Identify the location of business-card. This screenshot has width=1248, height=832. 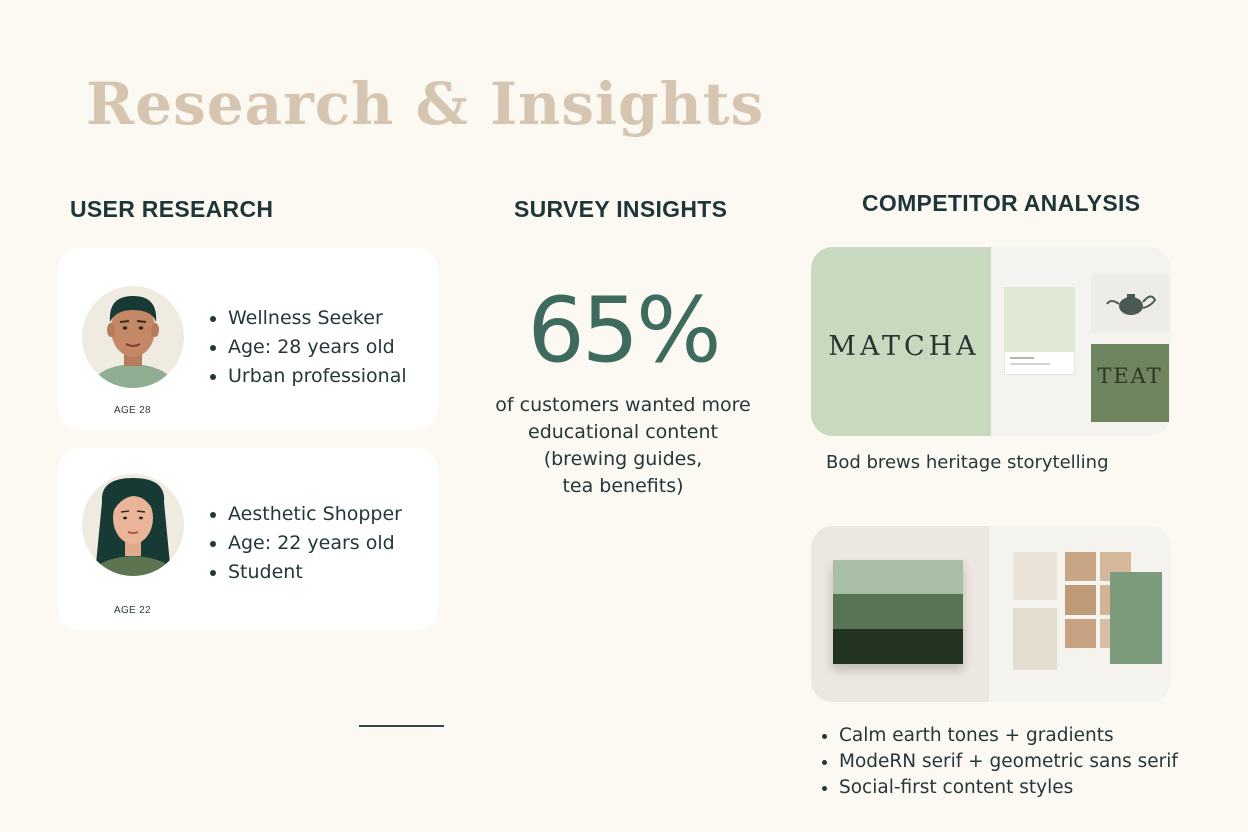
(1039, 363).